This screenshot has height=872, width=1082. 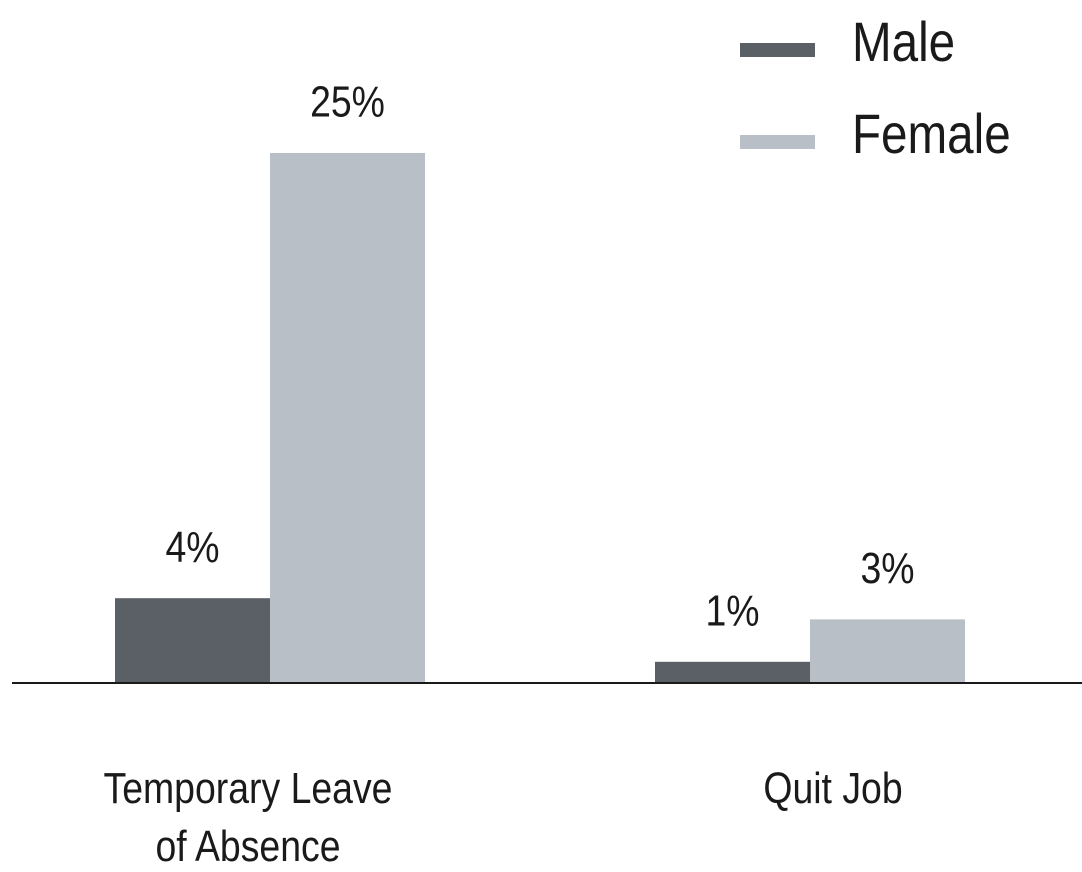 What do you see at coordinates (192, 547) in the screenshot?
I see `value-label: 4%` at bounding box center [192, 547].